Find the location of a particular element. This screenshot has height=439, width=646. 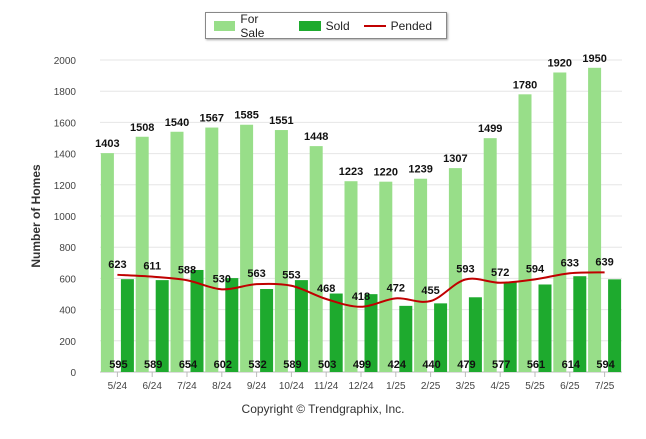

label-pended: 588 is located at coordinates (187, 270).